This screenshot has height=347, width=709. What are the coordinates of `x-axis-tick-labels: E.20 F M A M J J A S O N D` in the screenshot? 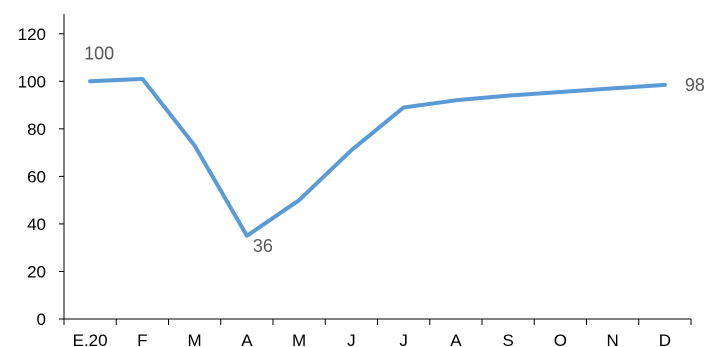 It's located at (372, 339).